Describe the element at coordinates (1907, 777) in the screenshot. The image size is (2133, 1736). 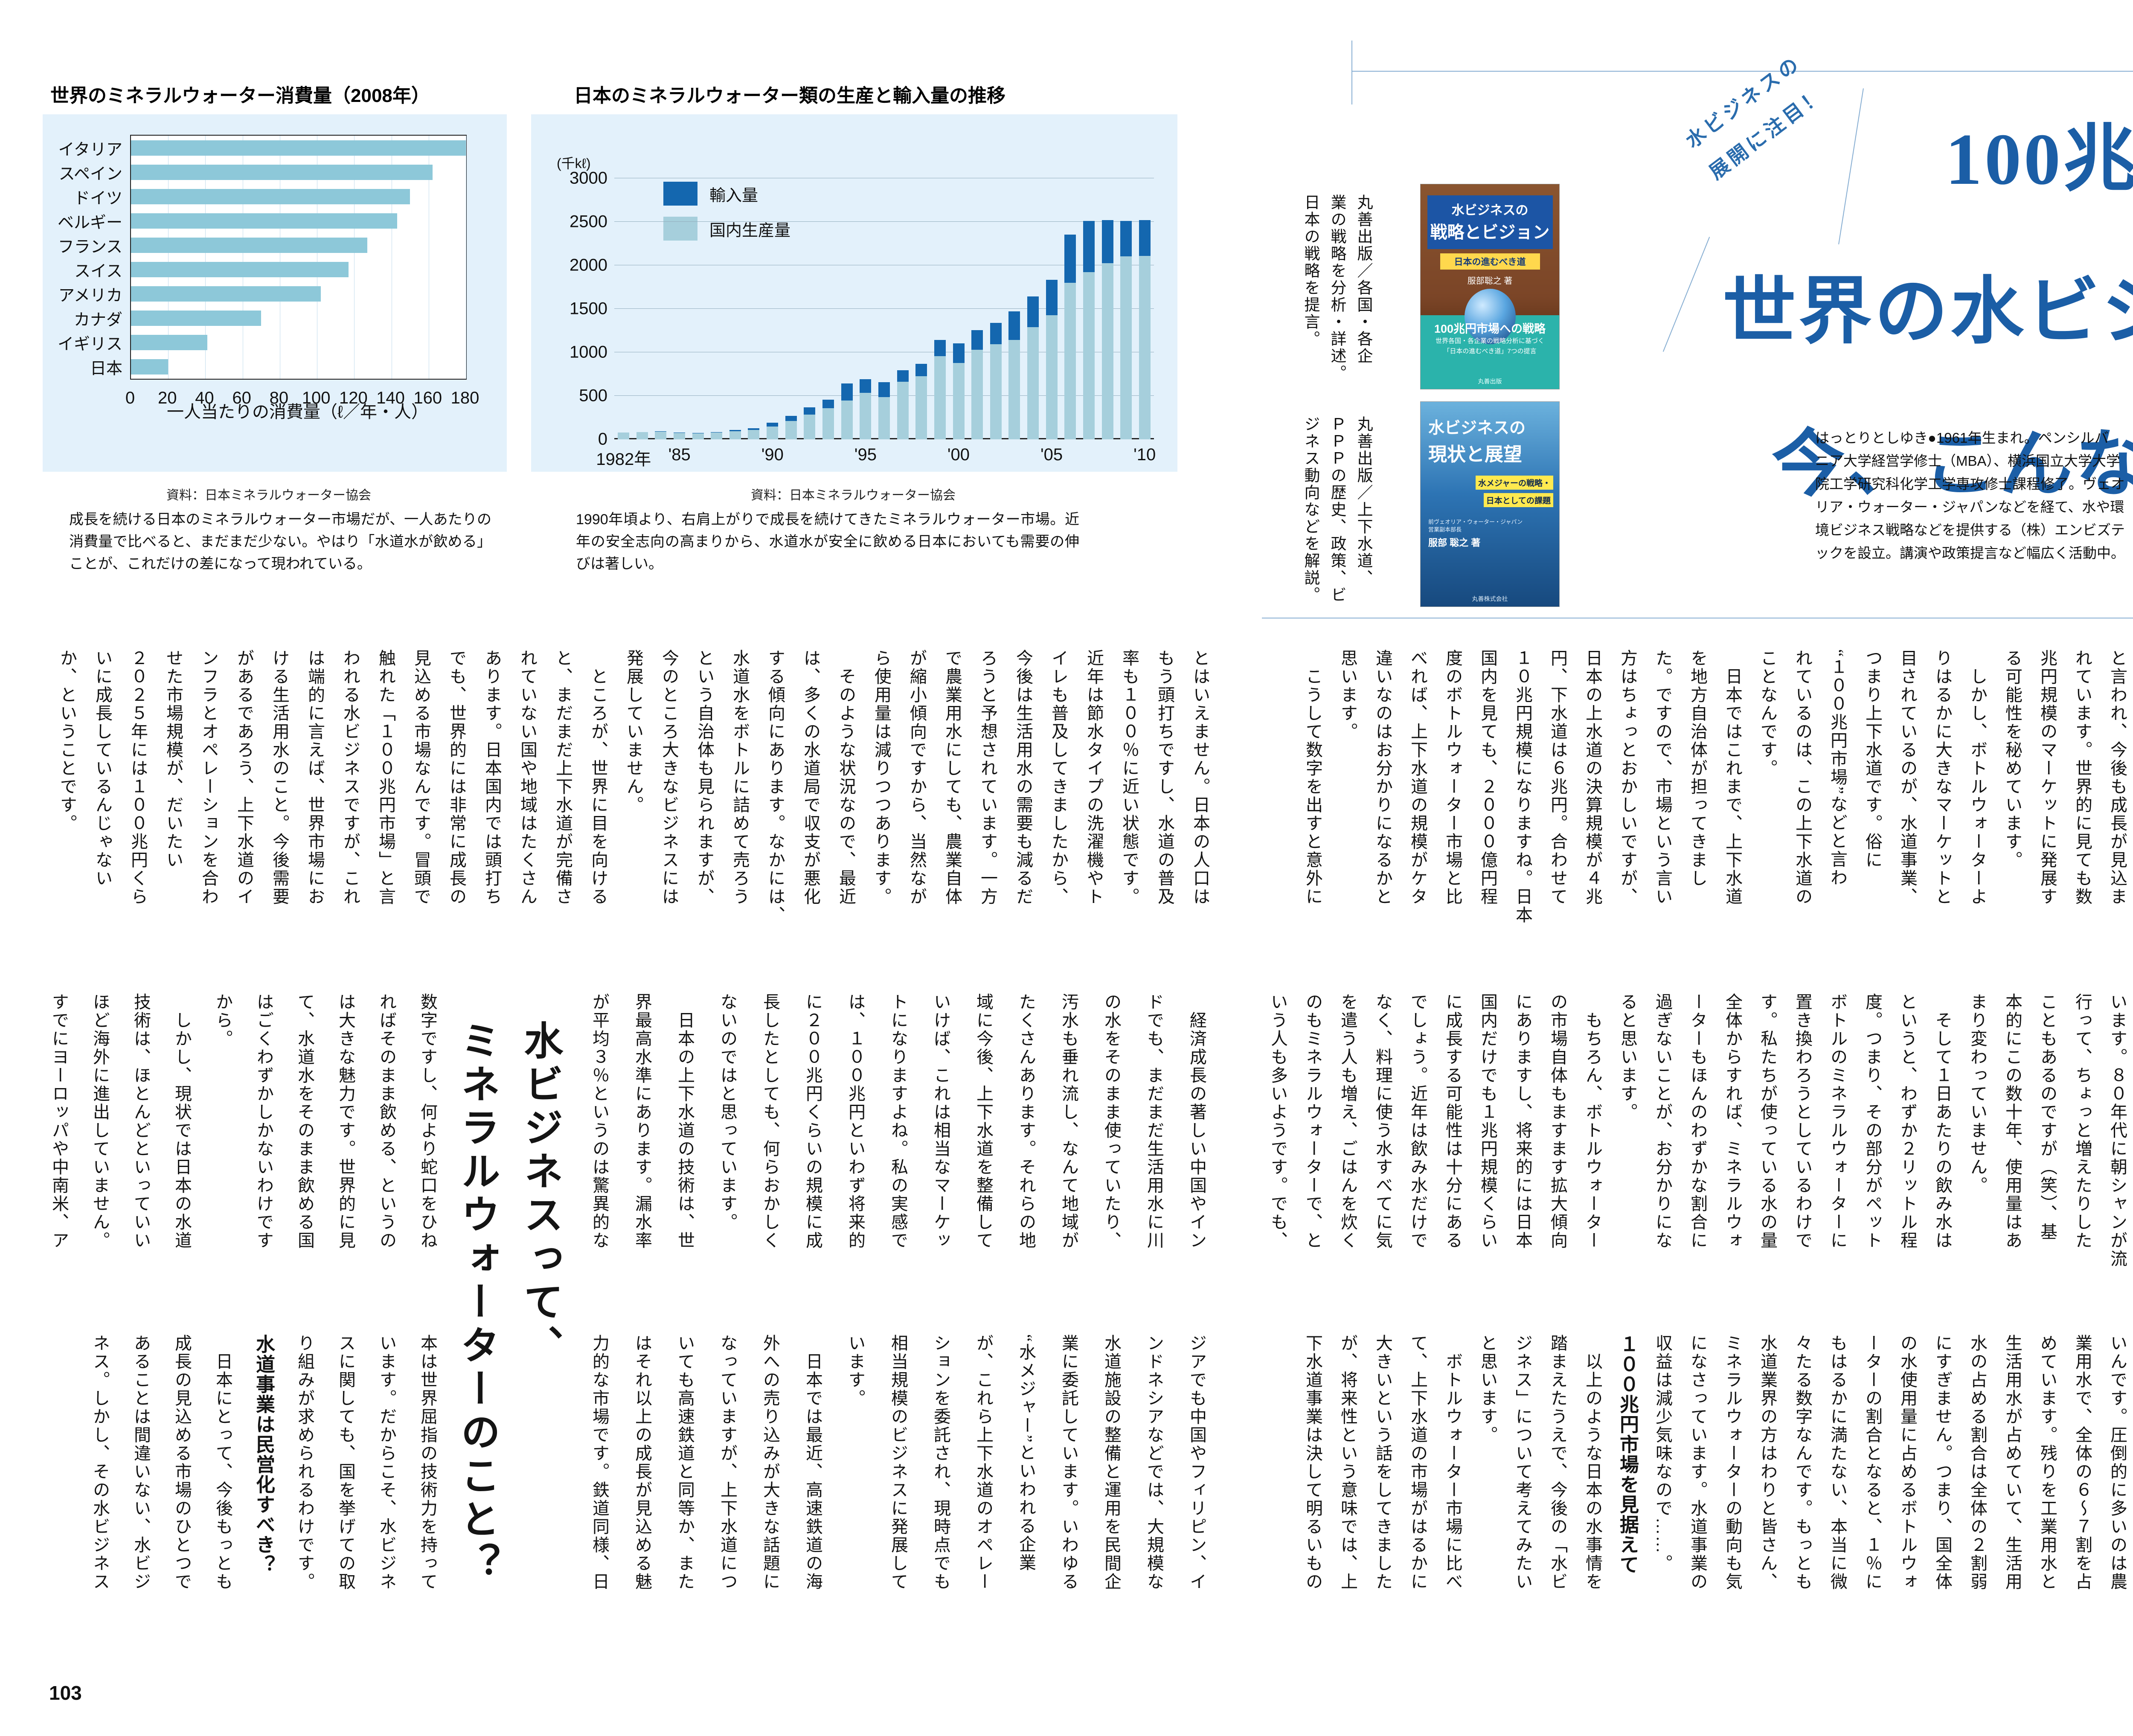
I see `text-column: 目されているのが、水道事業、` at that location.